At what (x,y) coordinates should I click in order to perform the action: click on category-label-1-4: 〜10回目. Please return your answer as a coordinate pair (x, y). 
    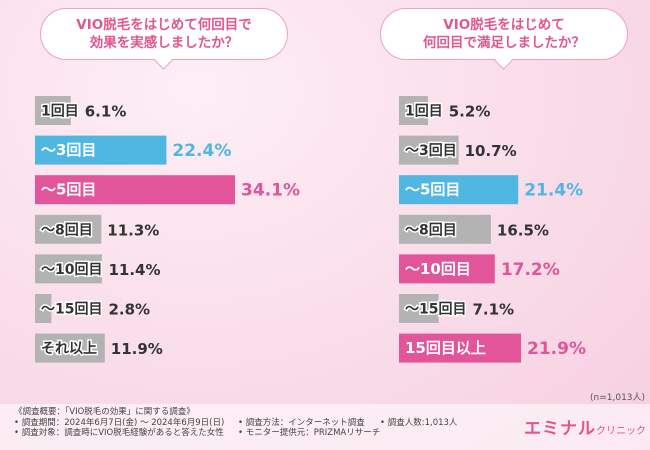
    Looking at the image, I should click on (438, 269).